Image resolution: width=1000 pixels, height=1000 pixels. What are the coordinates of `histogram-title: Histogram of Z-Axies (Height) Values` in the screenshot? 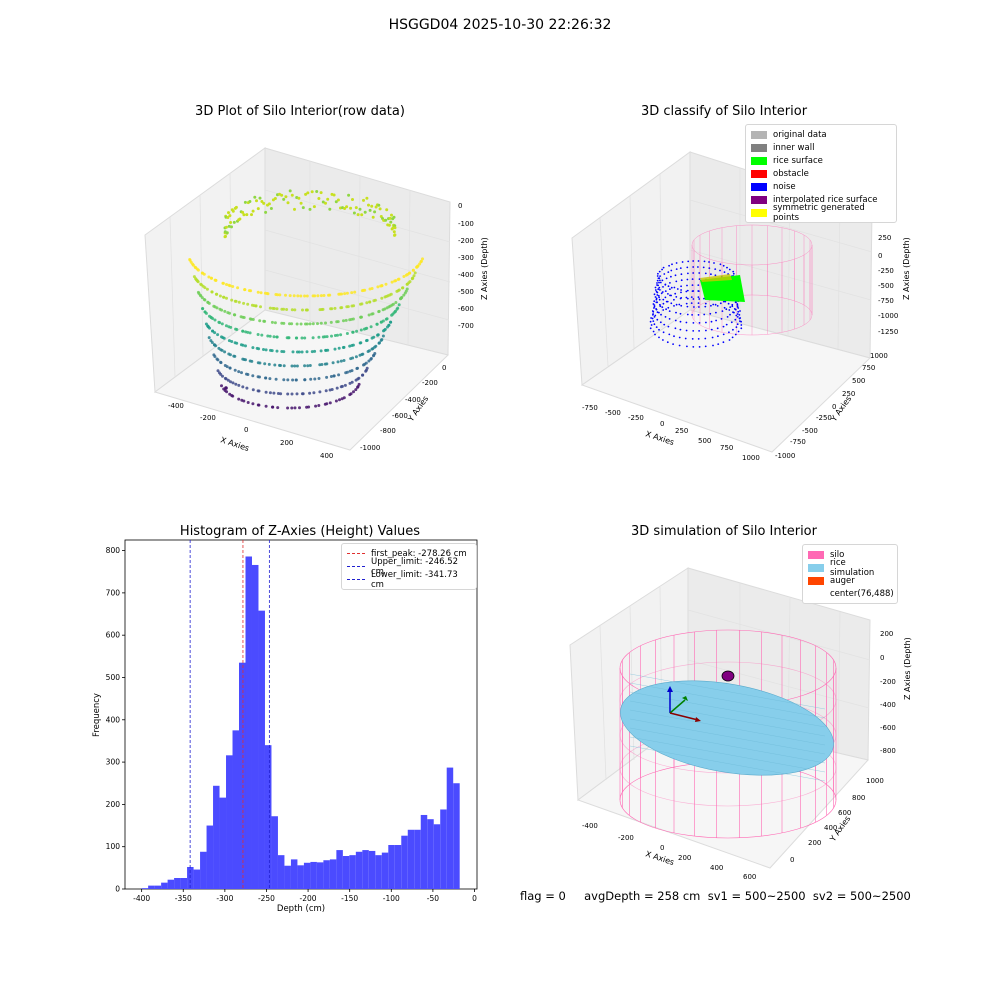 It's located at (300, 531).